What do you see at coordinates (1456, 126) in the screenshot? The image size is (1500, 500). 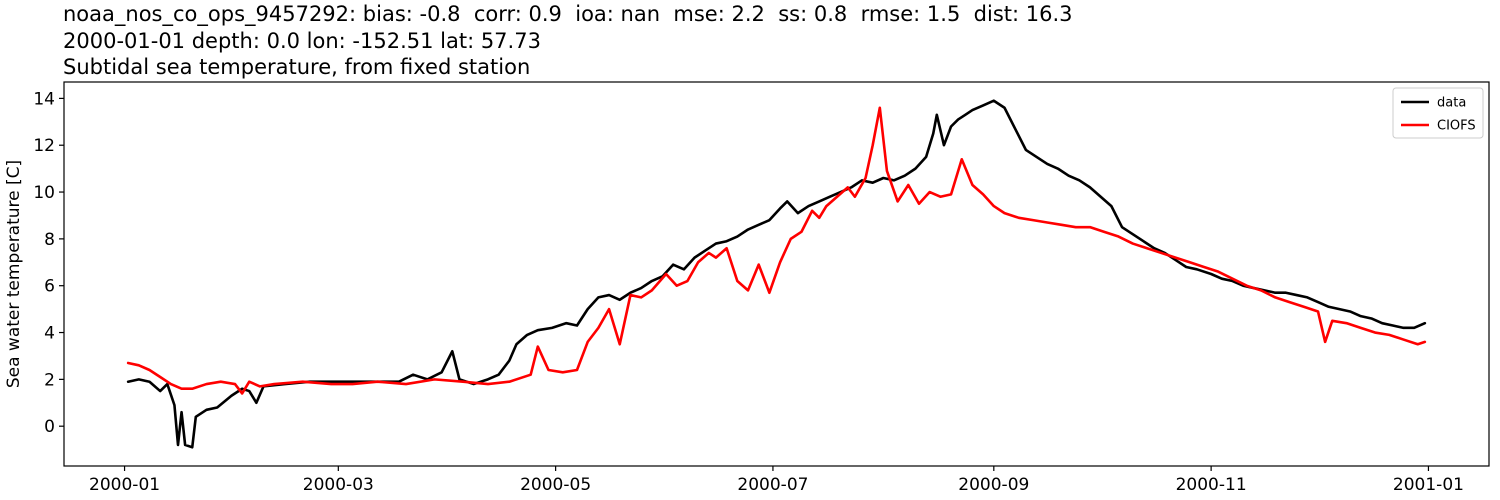 I see `legend-label-ciofs: CIOFS` at bounding box center [1456, 126].